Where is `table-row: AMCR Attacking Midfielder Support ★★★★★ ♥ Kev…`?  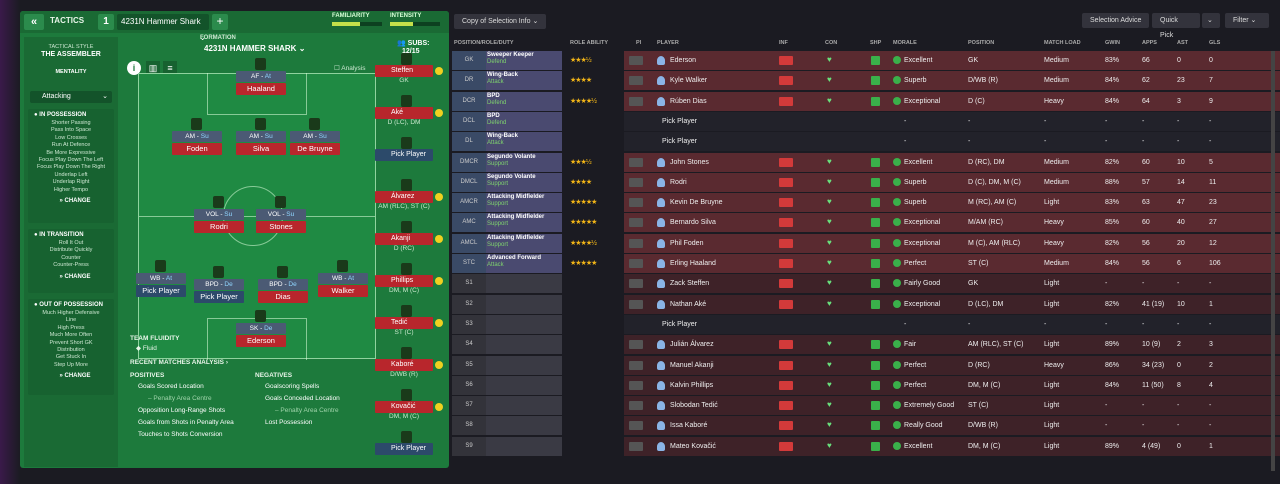
table-row: AMCR Attacking Midfielder Support ★★★★★ ♥ Kev… is located at coordinates (866, 203).